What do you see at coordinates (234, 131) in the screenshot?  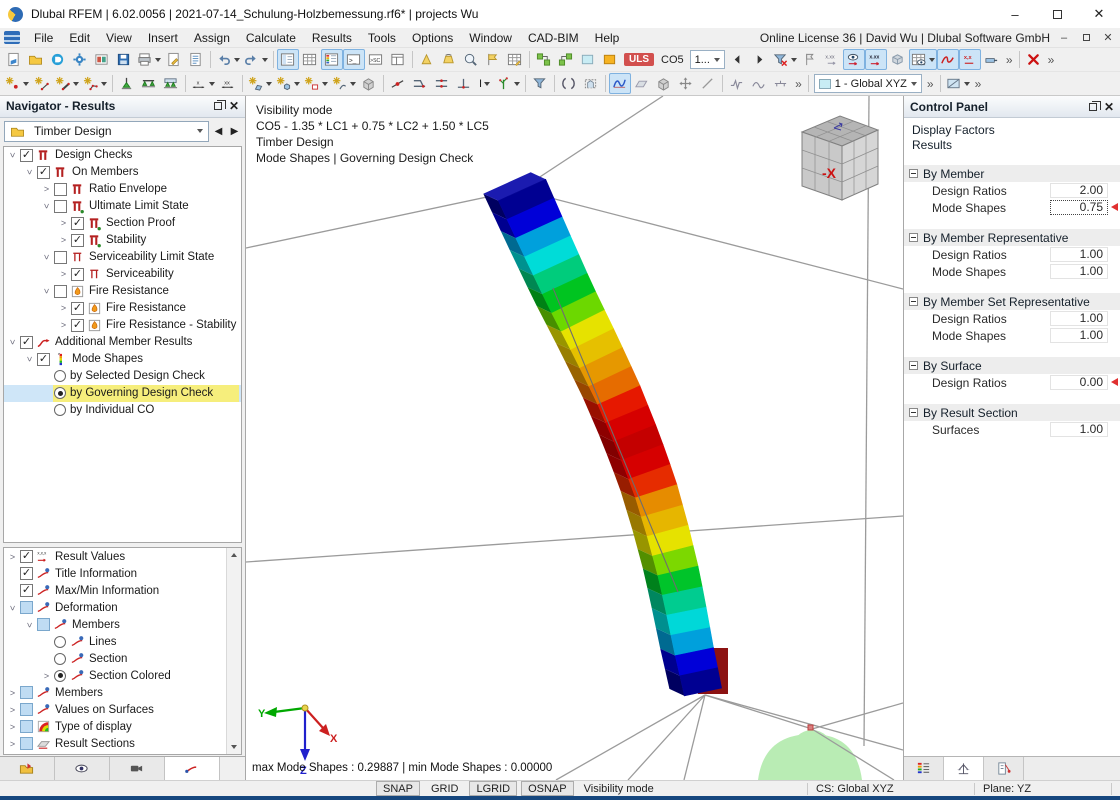 I see `next-navigator-button: ▶` at bounding box center [234, 131].